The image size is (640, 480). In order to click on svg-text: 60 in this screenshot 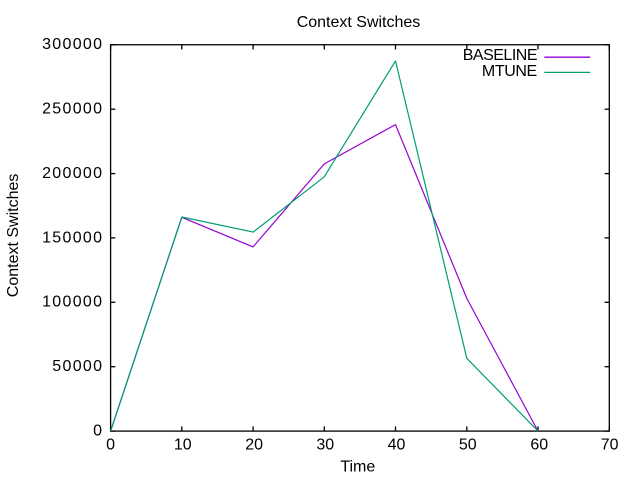, I will do `click(539, 445)`.